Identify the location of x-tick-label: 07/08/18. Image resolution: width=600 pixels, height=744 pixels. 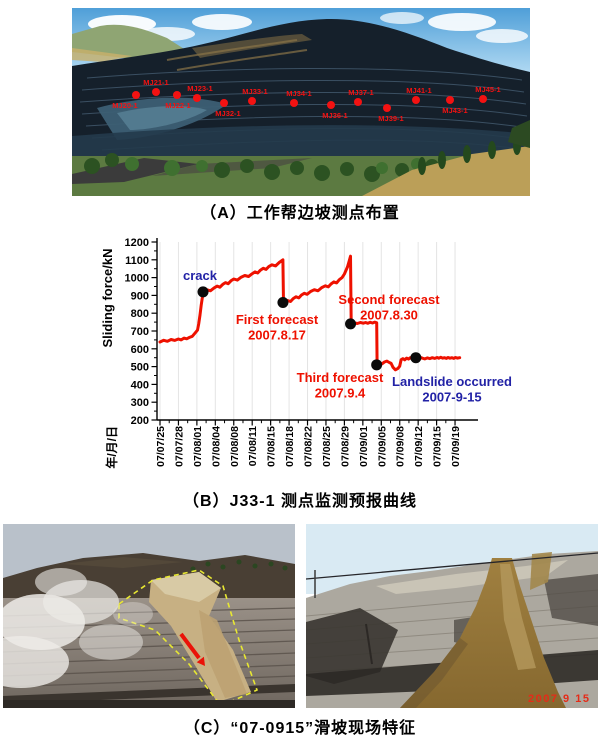
(290, 446).